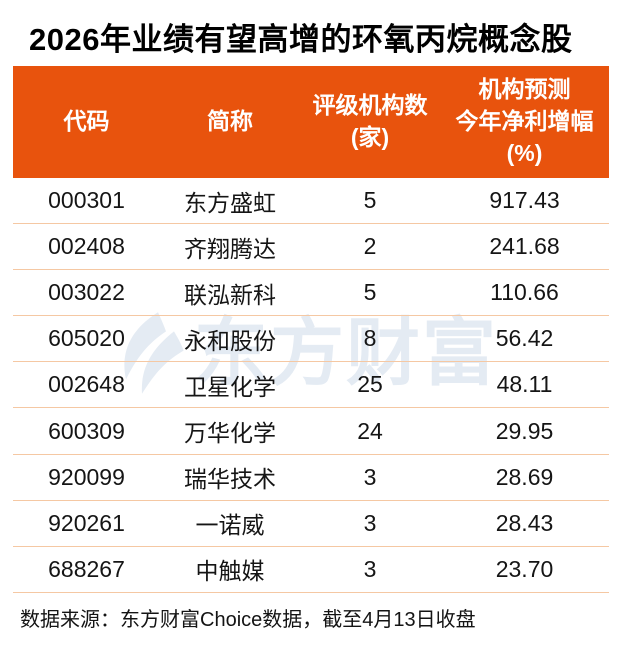 The image size is (622, 652). What do you see at coordinates (230, 433) in the screenshot?
I see `cell-name: 万华化学` at bounding box center [230, 433].